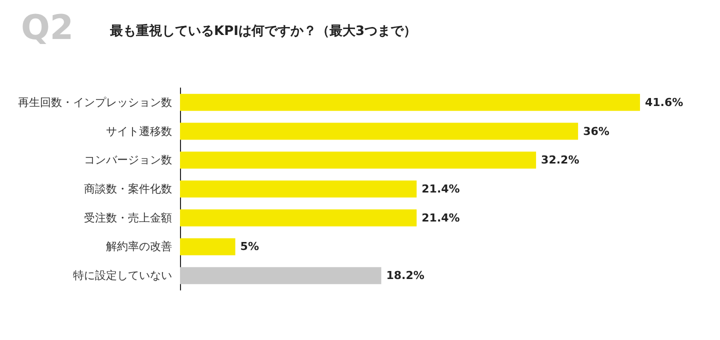 The width and height of the screenshot is (720, 340). What do you see at coordinates (128, 160) in the screenshot?
I see `y-tick-label: コンバージョン数` at bounding box center [128, 160].